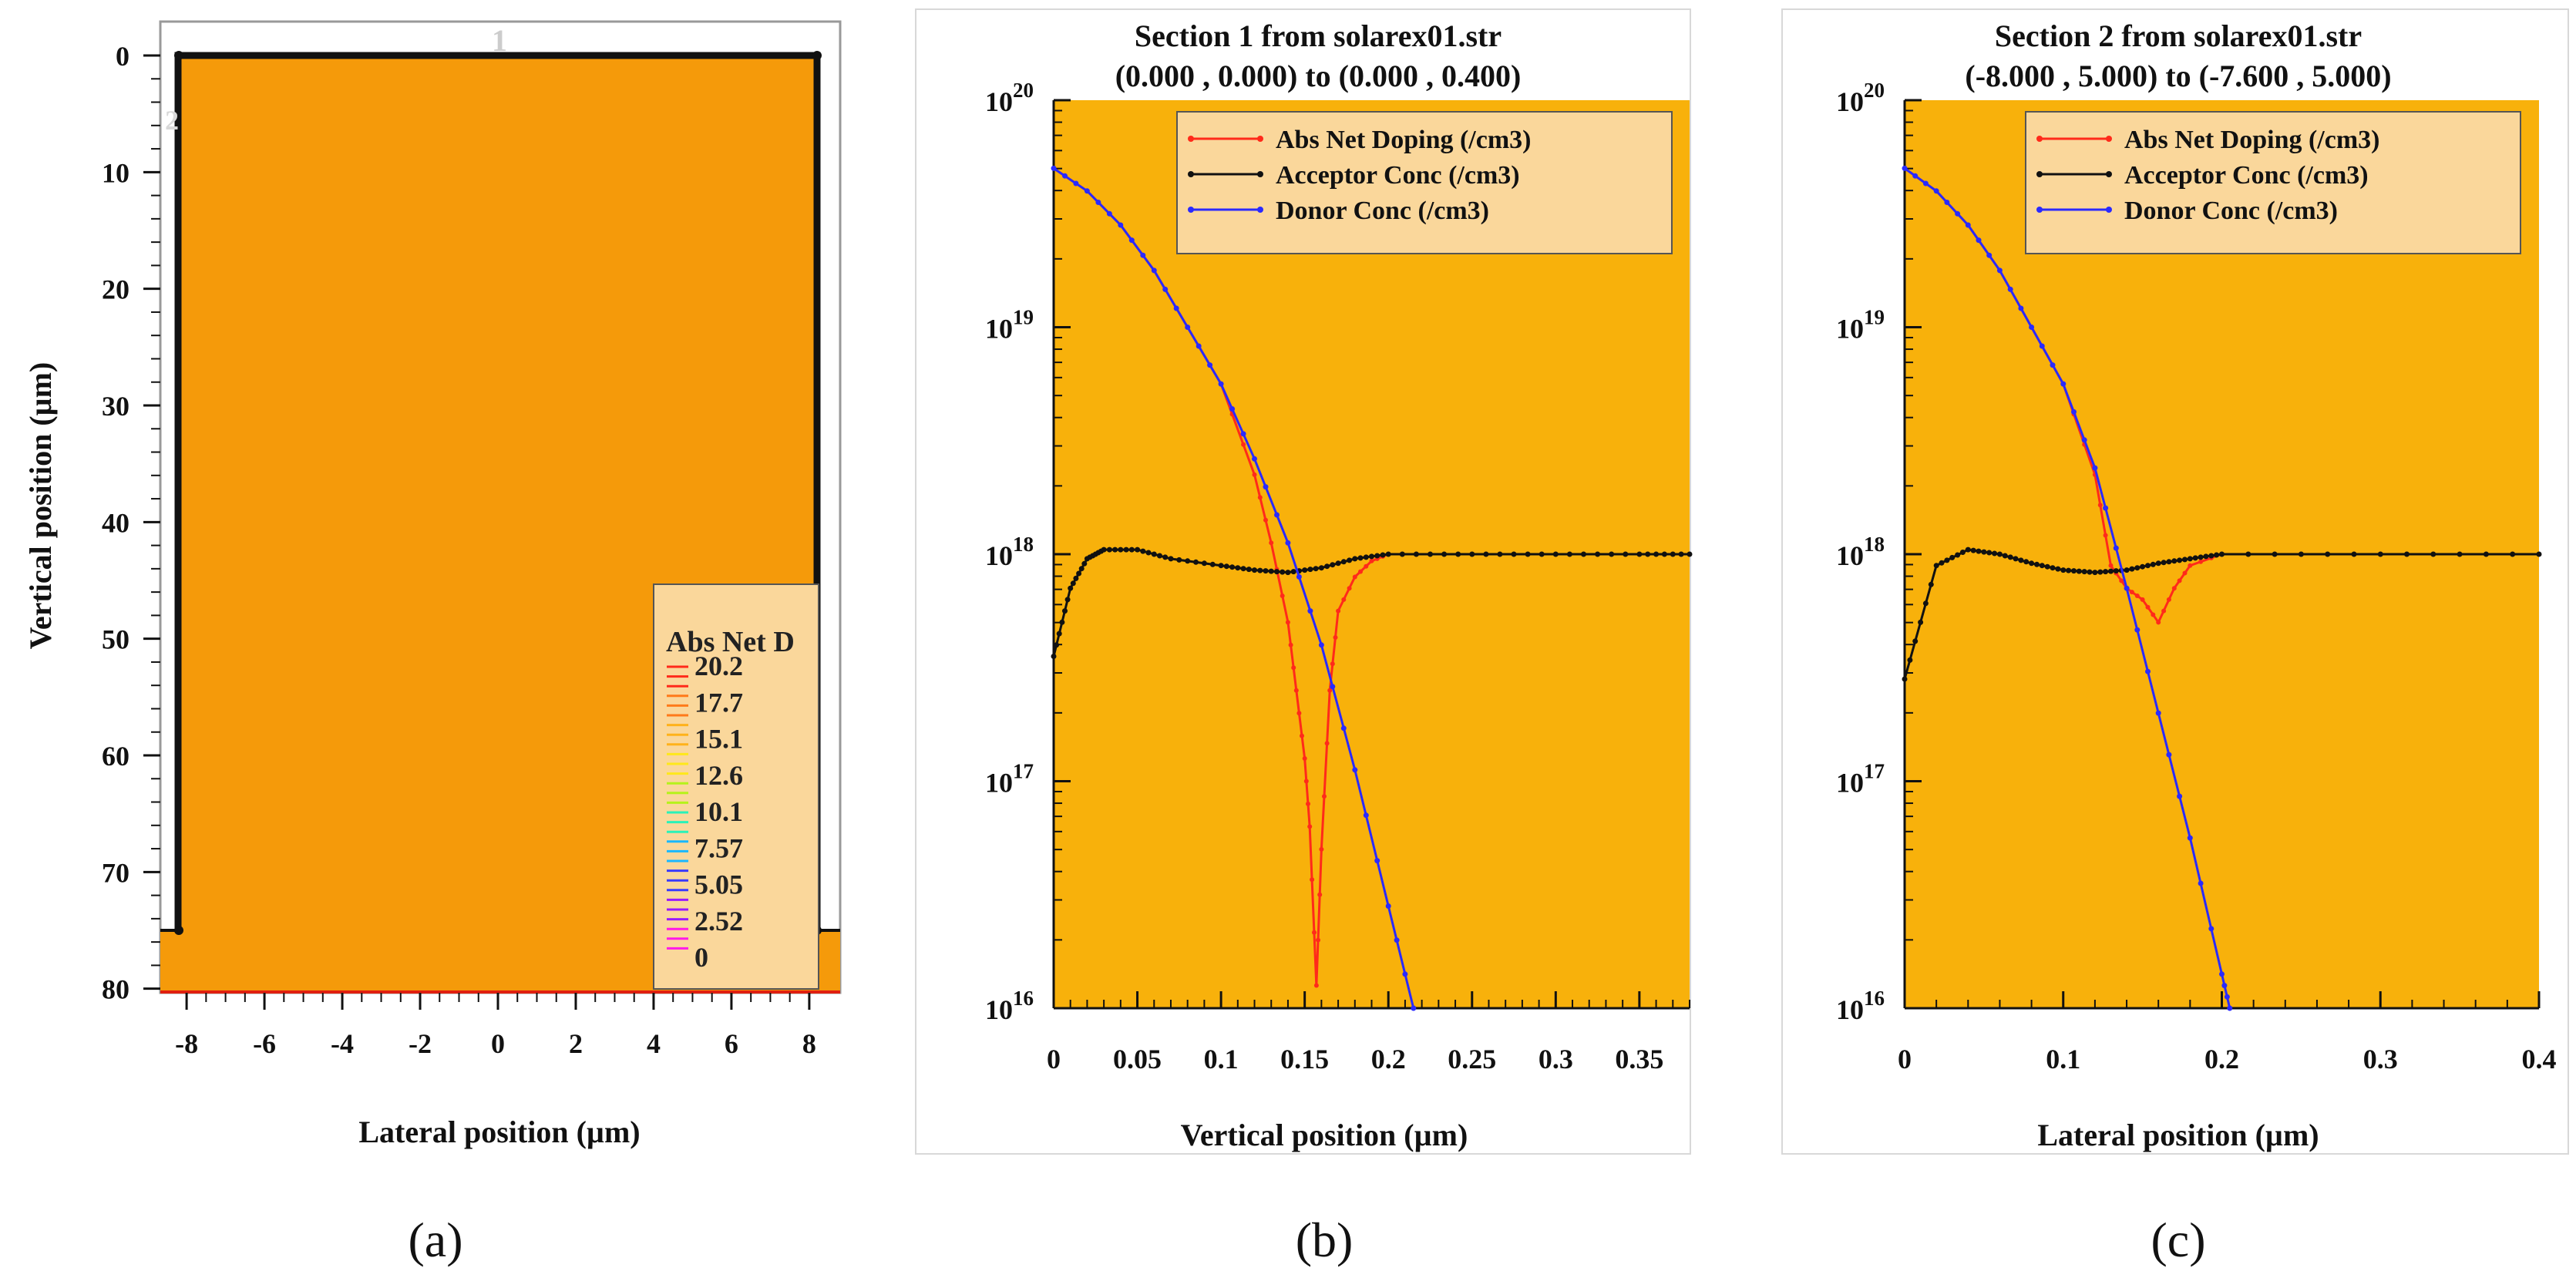 The image size is (2576, 1288). What do you see at coordinates (2178, 35) in the screenshot?
I see `panel-c-title: Section 2 from solarex01.str` at bounding box center [2178, 35].